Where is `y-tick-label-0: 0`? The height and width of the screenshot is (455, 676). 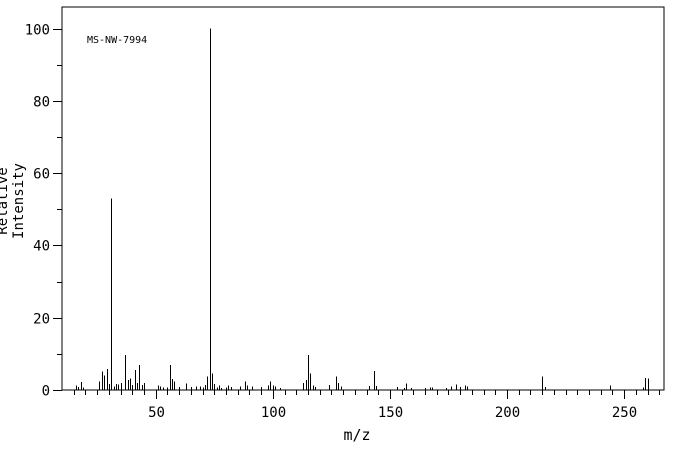
y-tick-label-0: 0 is located at coordinates (46, 392).